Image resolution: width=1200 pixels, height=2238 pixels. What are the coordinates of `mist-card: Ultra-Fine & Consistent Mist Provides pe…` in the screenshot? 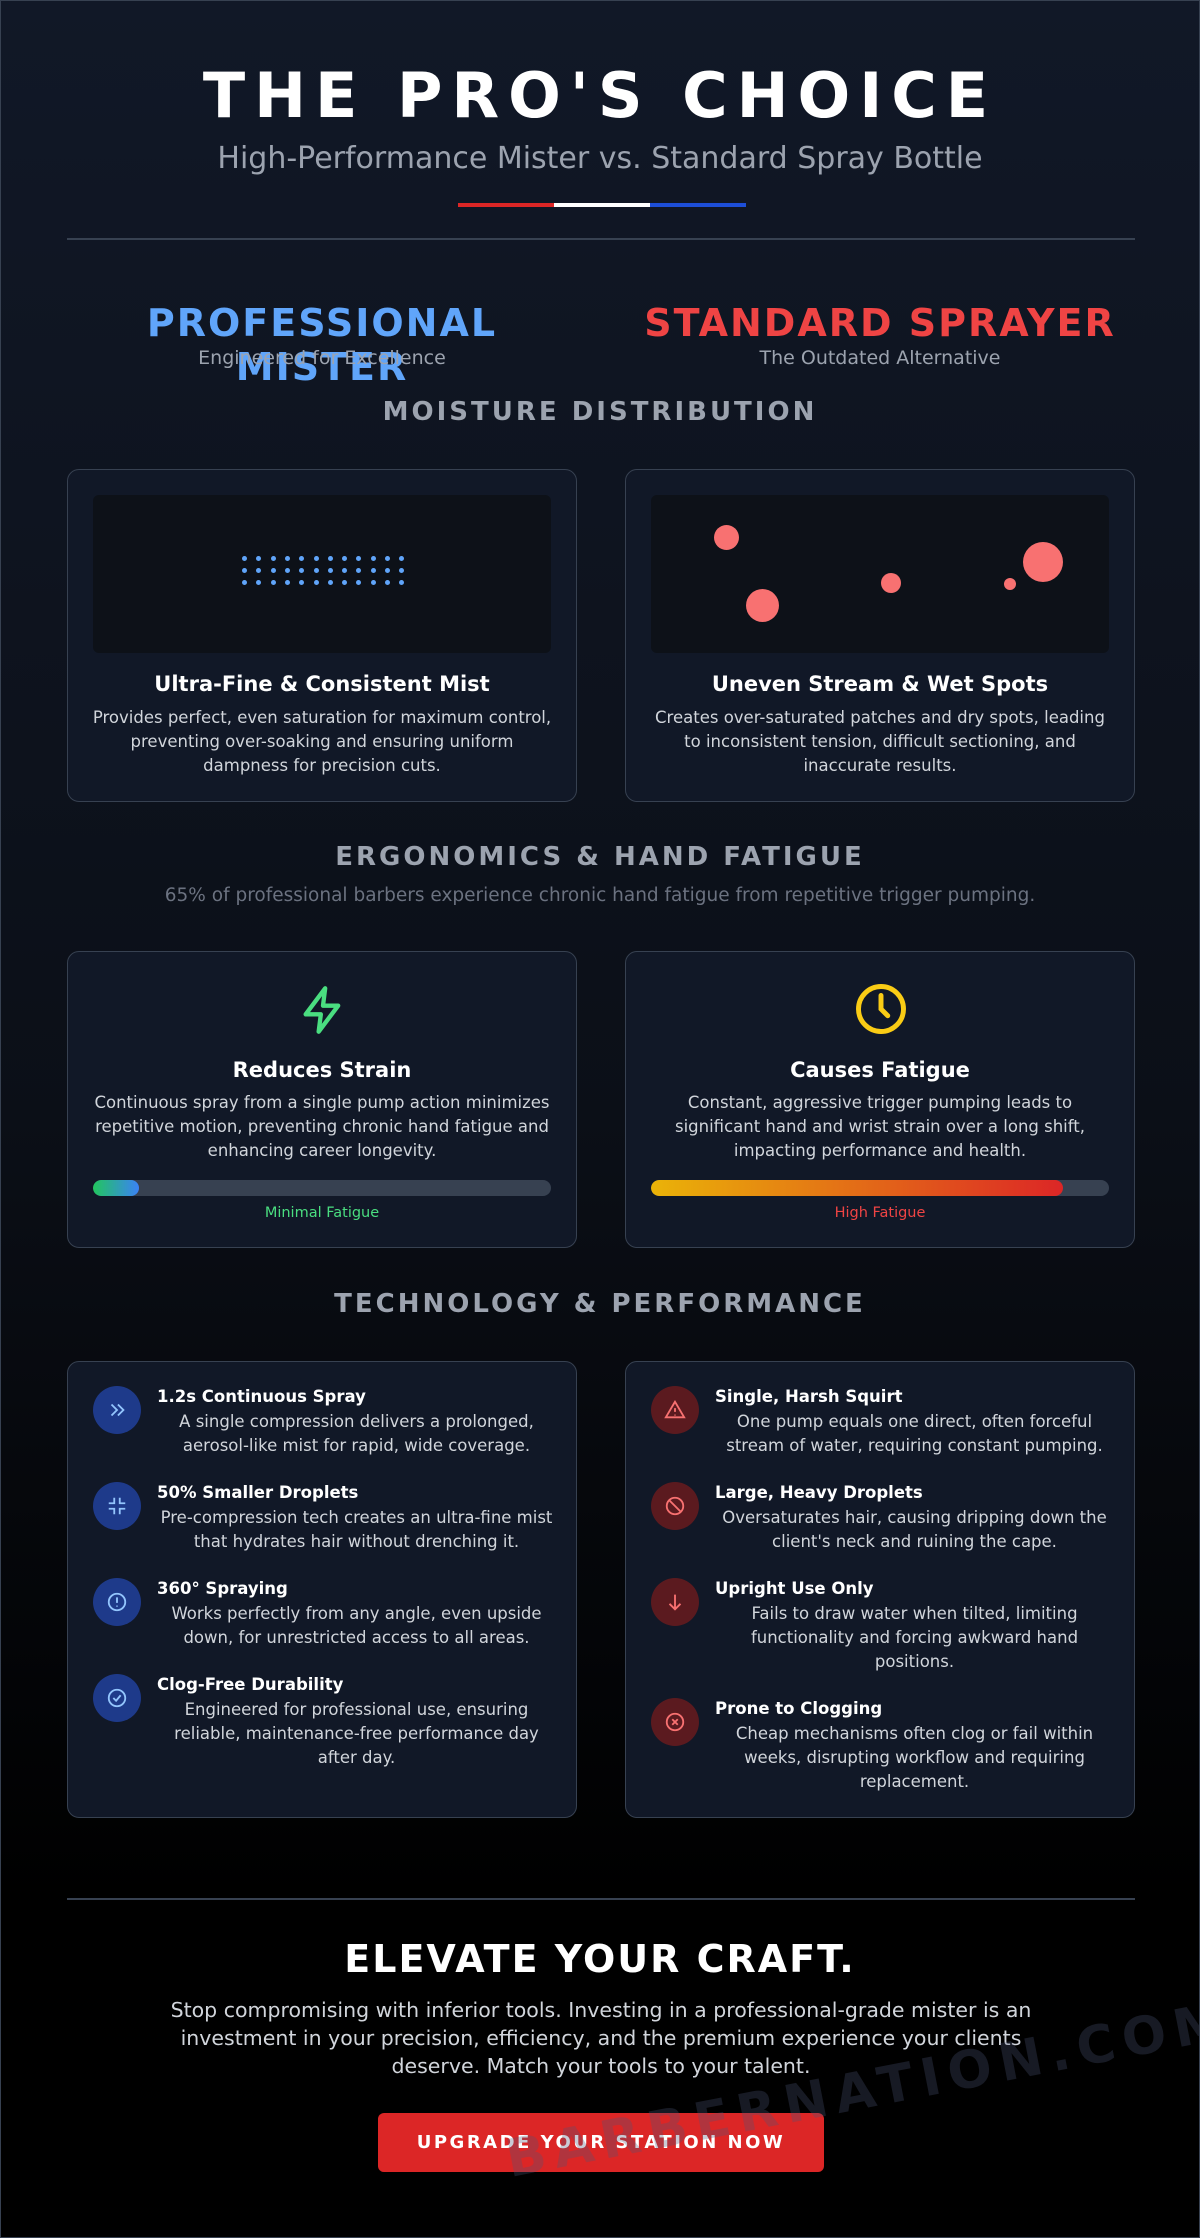 It's located at (322, 635).